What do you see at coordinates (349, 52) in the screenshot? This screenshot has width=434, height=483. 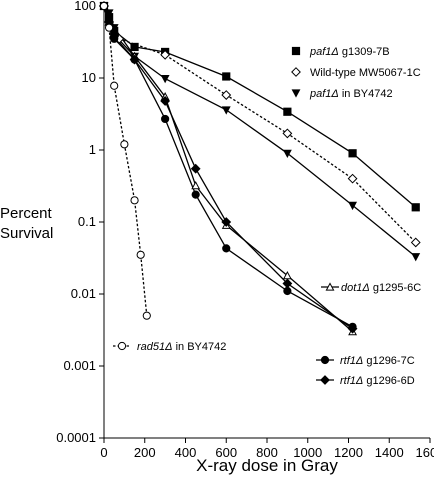 I see `legend-label-0: paf1Δ g1309-7B` at bounding box center [349, 52].